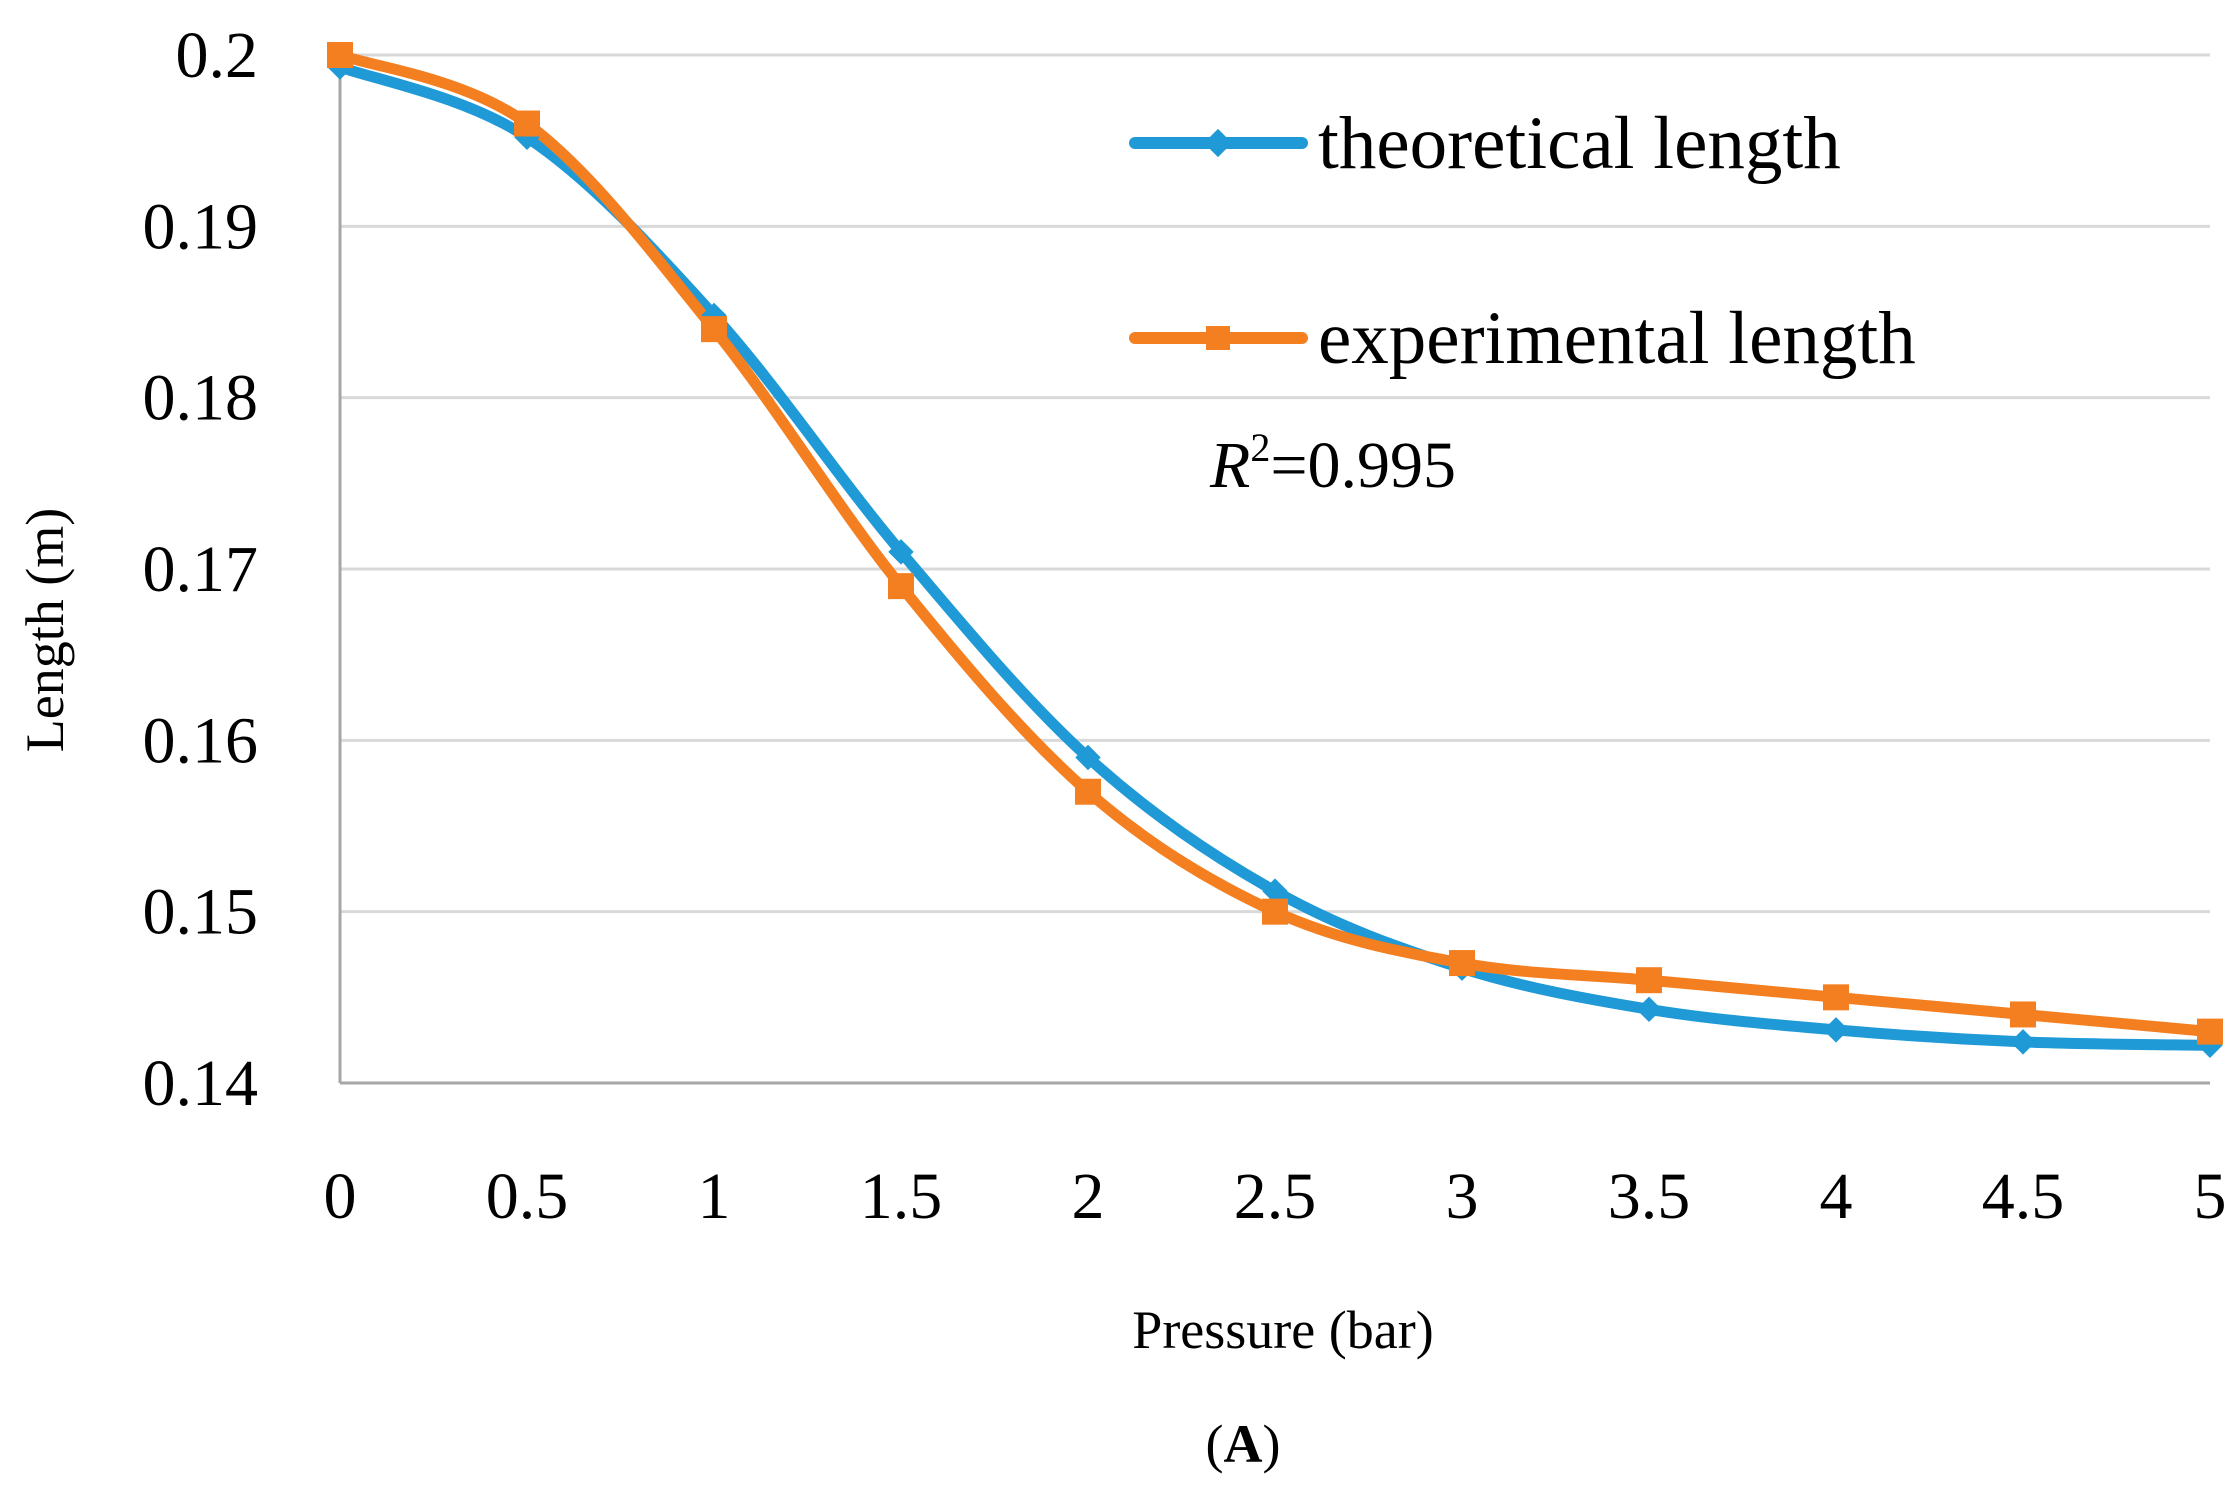  I want to click on legend-swatch-theoretical-marker, so click(1218, 143).